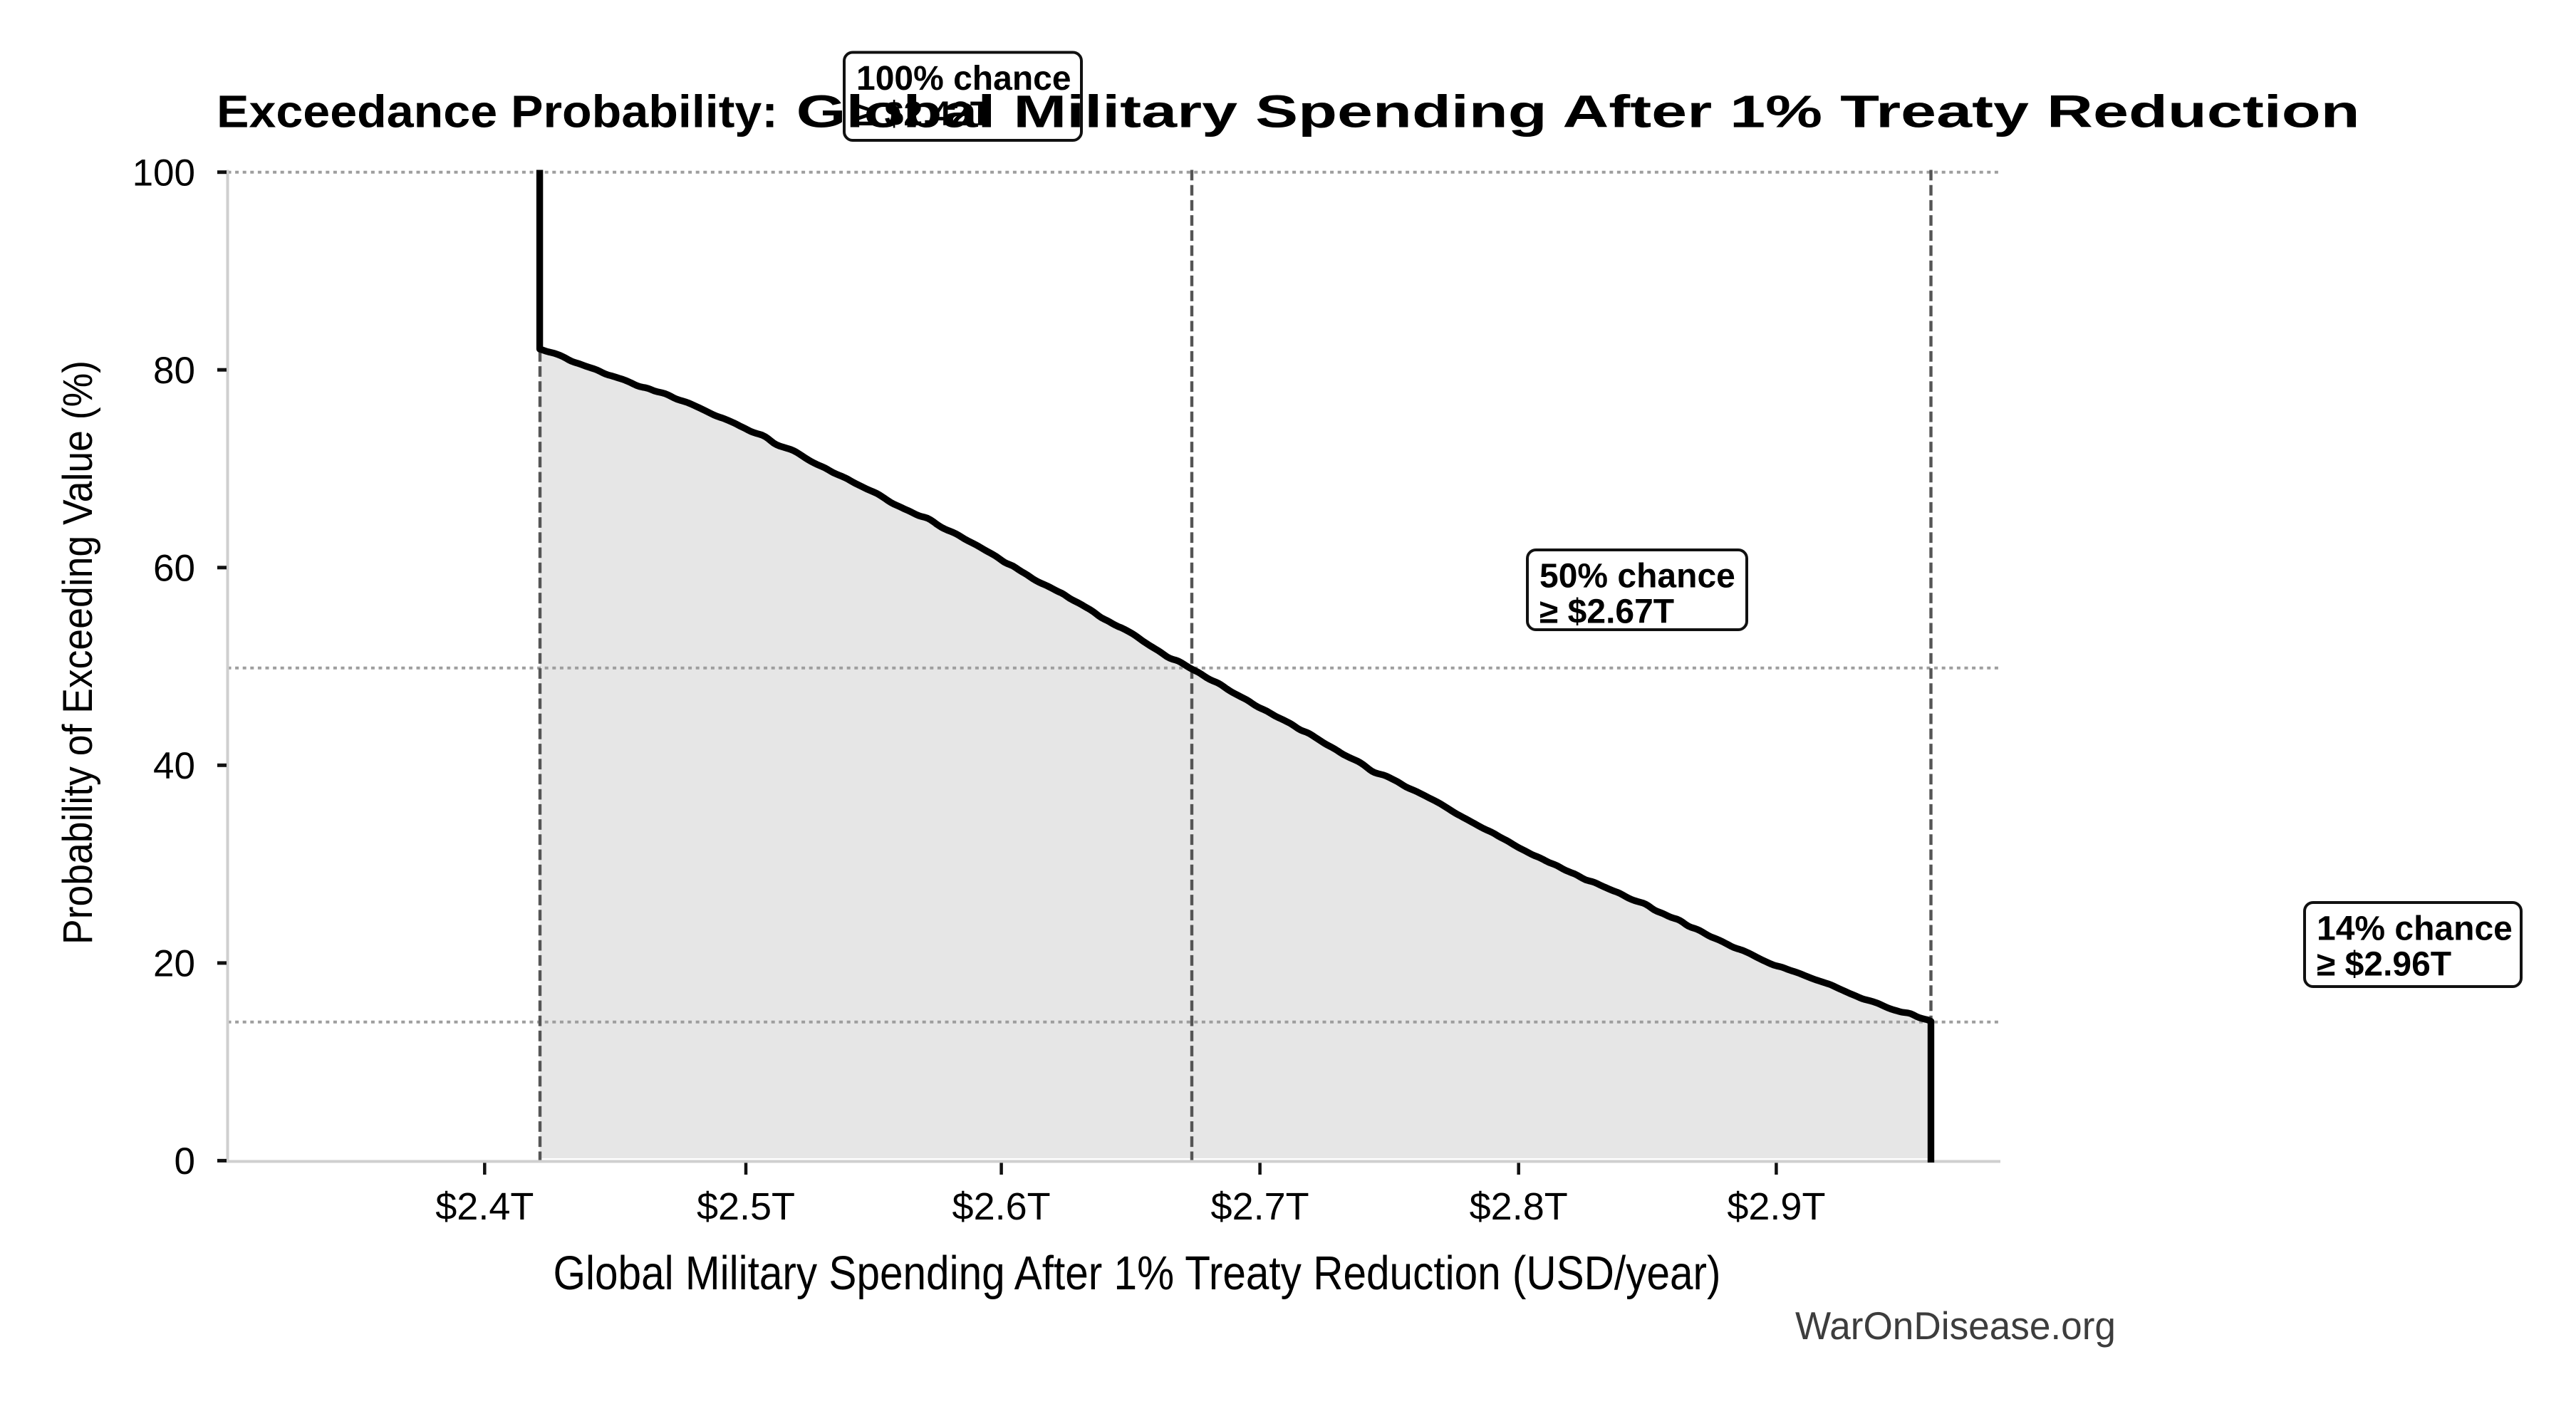 The image size is (2576, 1404). What do you see at coordinates (174, 371) in the screenshot?
I see `svg-text: 80` at bounding box center [174, 371].